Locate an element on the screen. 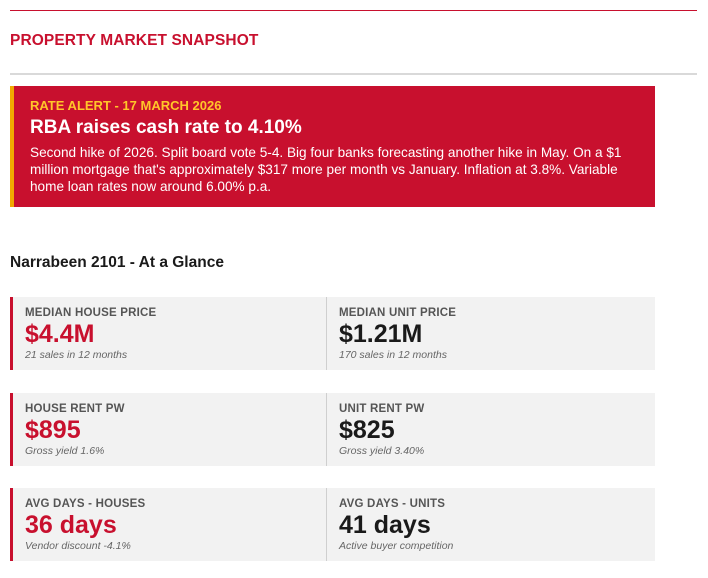 This screenshot has height=578, width=708. stat-label: MEDIAN HOUSE PRICE is located at coordinates (91, 313).